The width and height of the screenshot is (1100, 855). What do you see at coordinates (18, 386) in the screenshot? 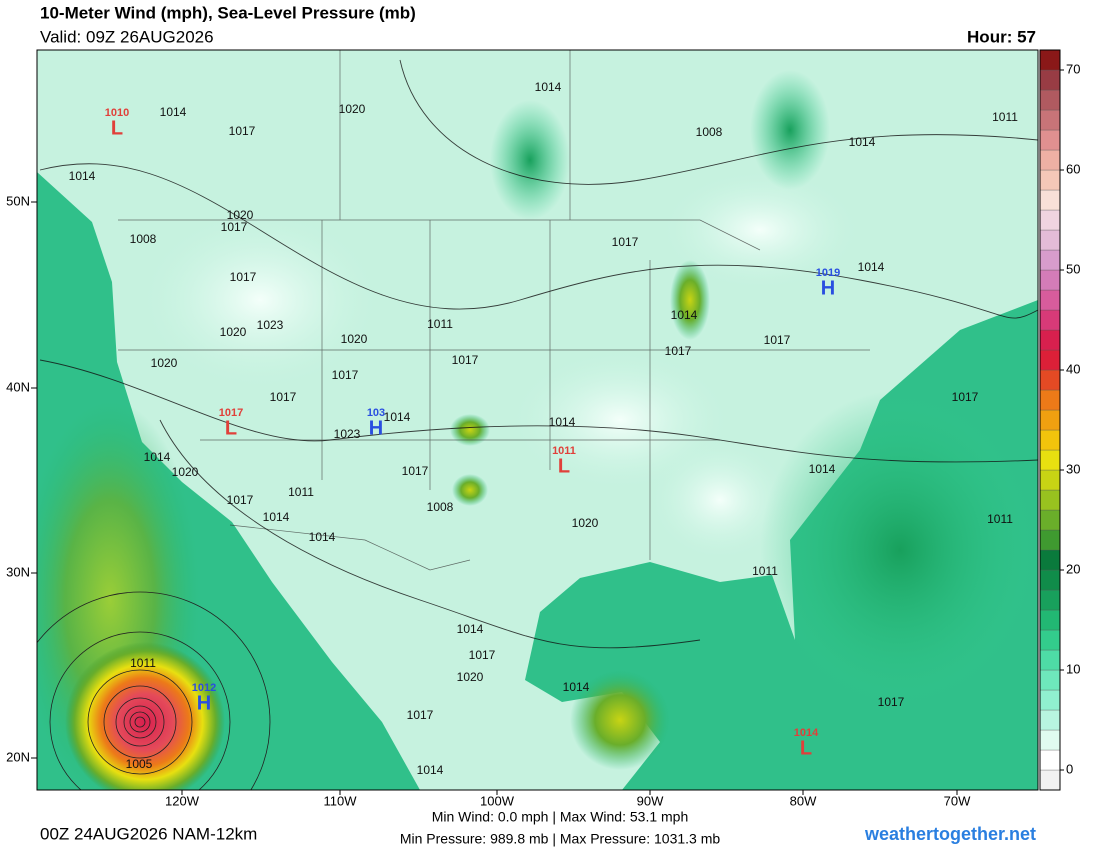
I see `latitude-label: 40N` at bounding box center [18, 386].